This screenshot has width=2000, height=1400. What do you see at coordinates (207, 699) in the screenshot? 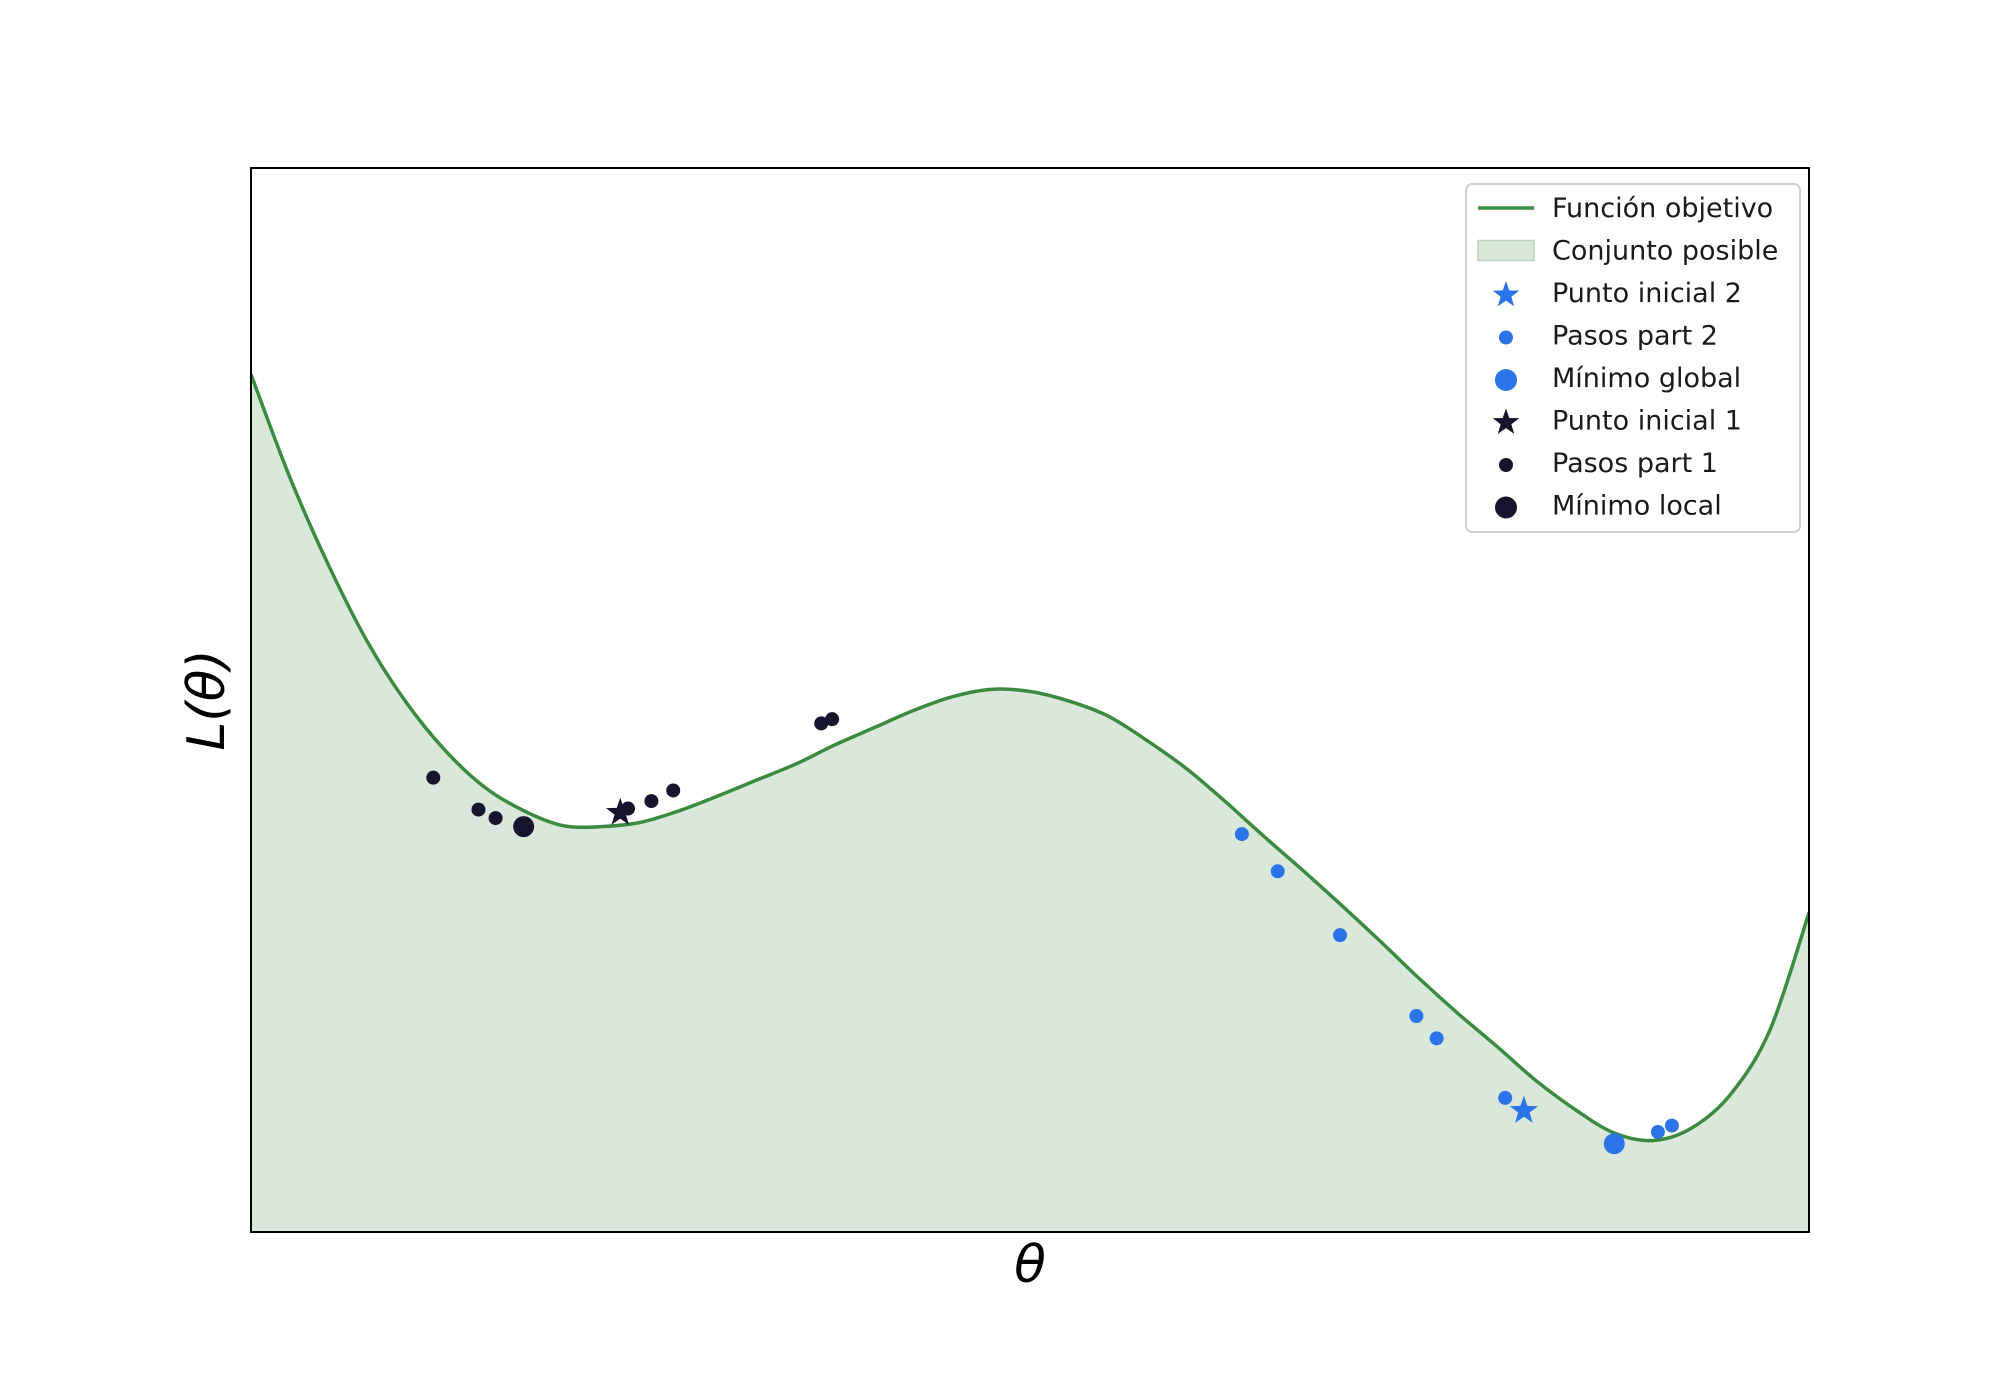
I see `y-axis-label: L(θ)` at bounding box center [207, 699].